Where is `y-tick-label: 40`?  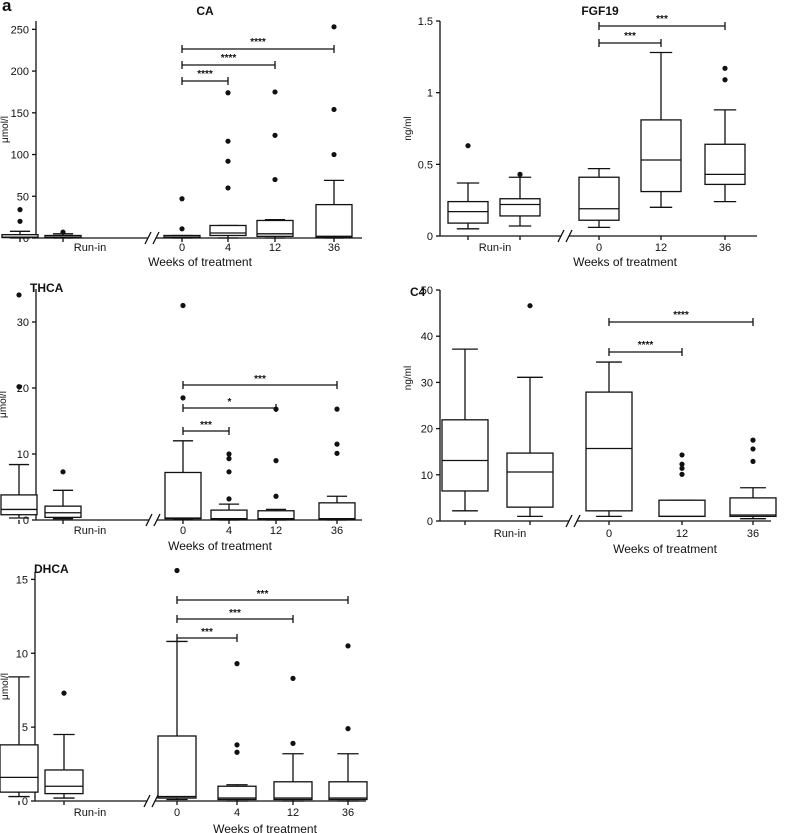
y-tick-label: 40 is located at coordinates (427, 337).